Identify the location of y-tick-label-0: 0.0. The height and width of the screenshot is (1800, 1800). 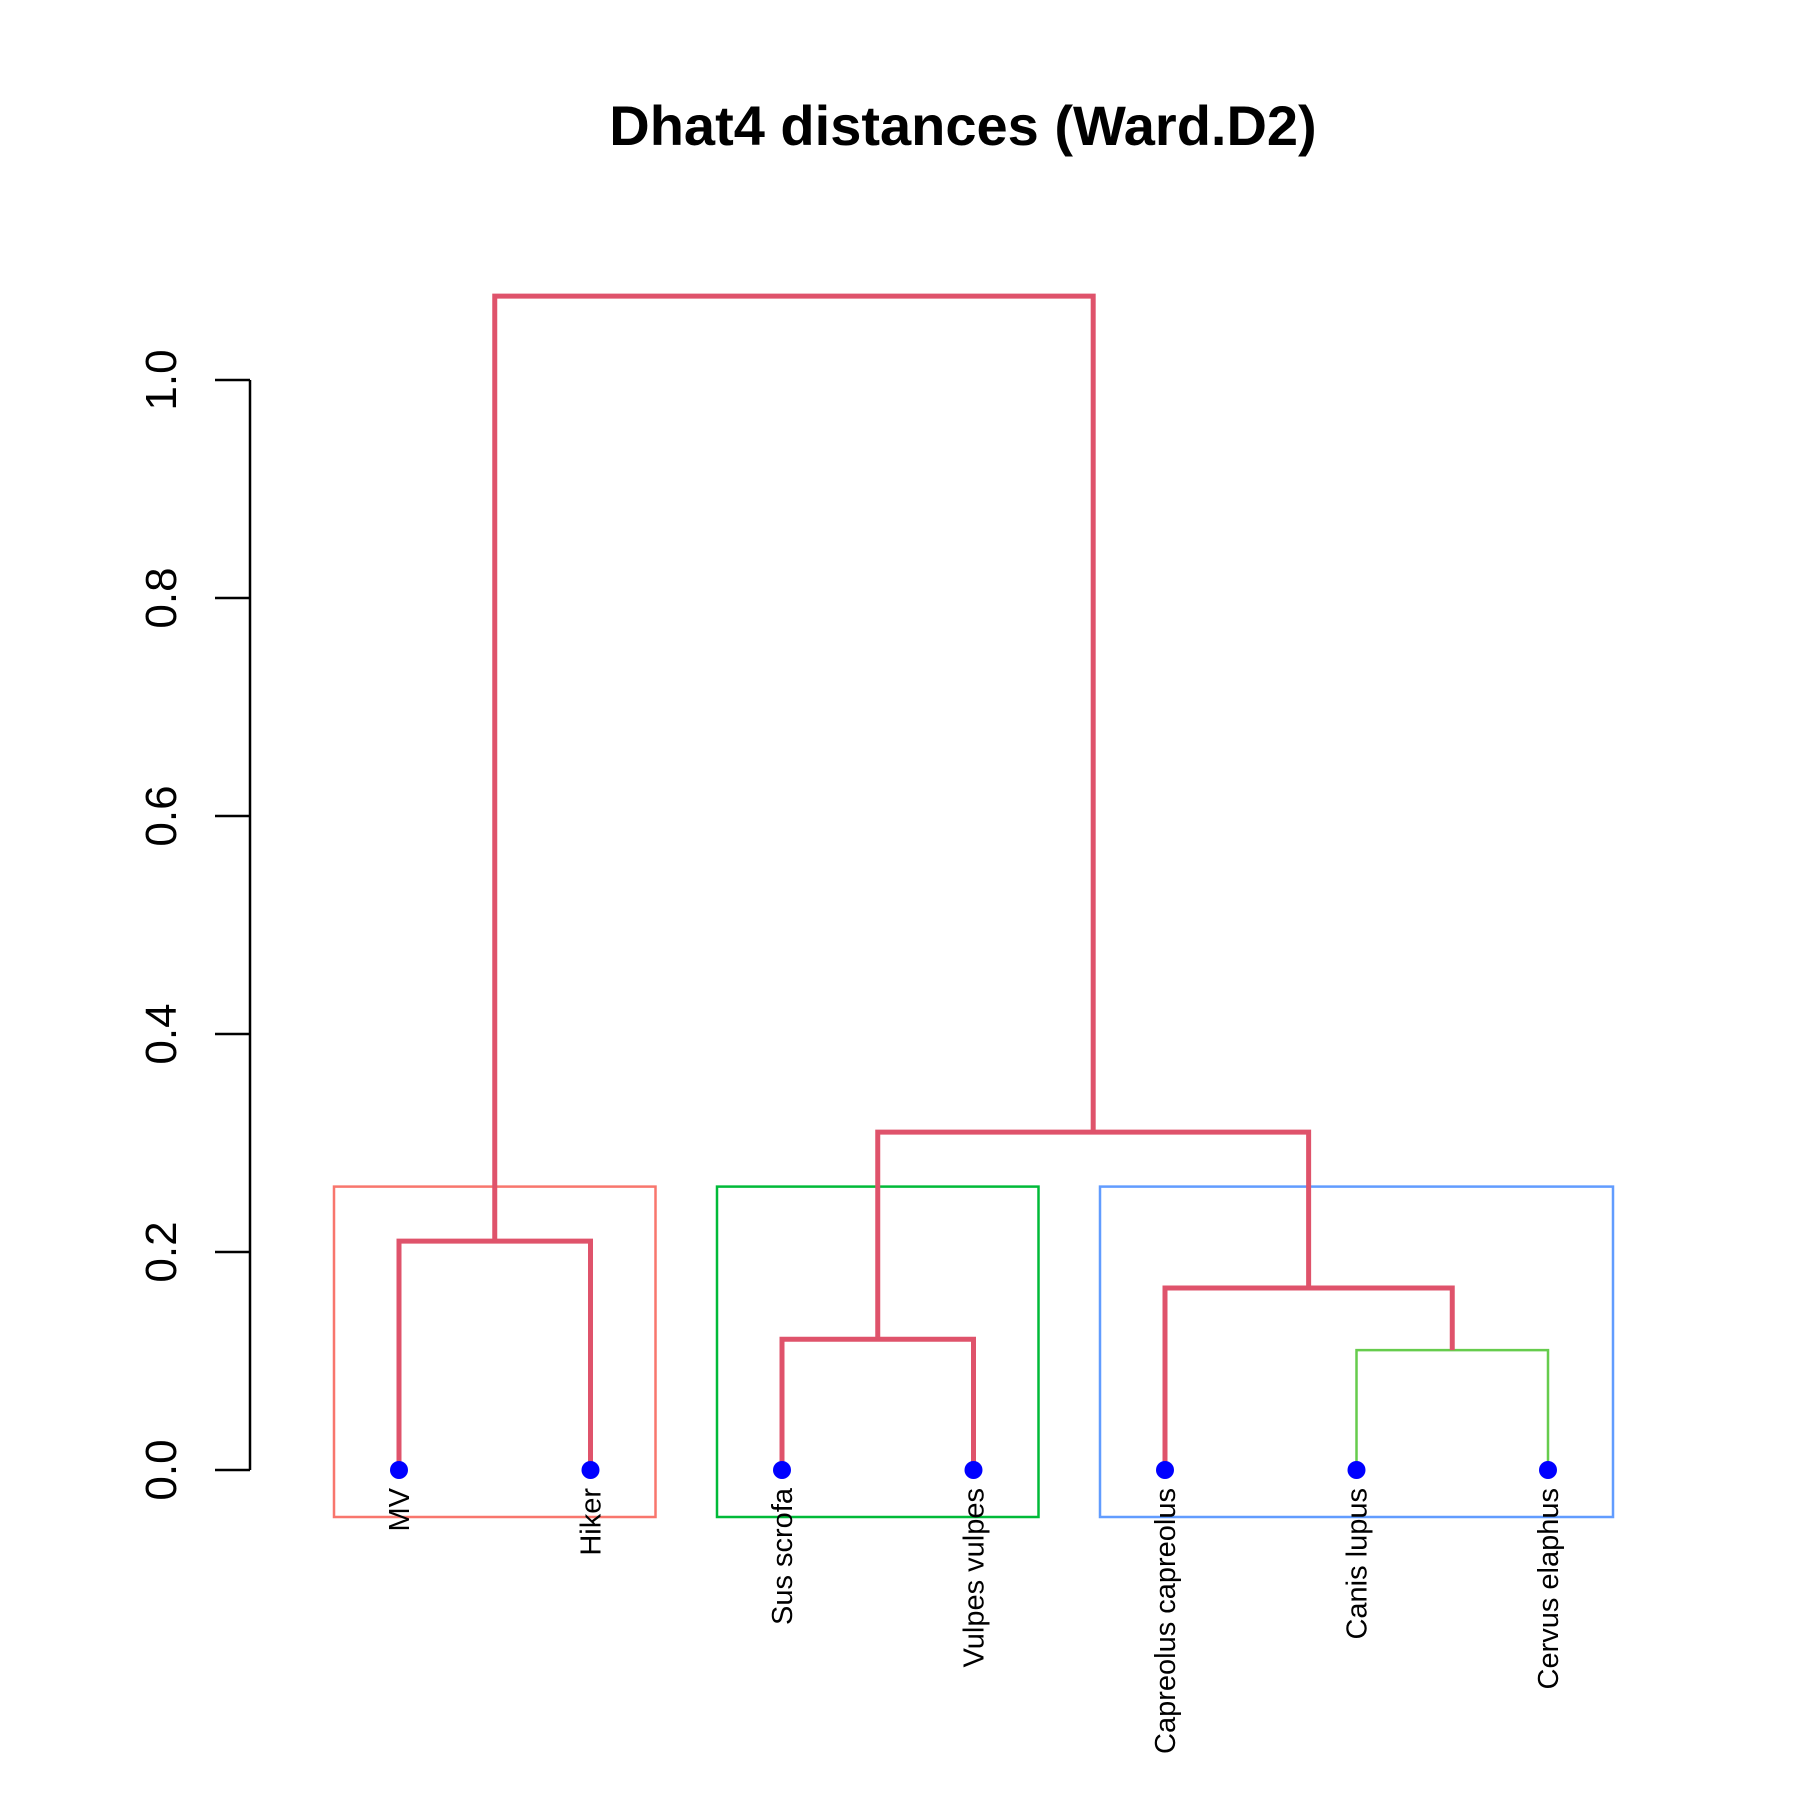
(161, 1469).